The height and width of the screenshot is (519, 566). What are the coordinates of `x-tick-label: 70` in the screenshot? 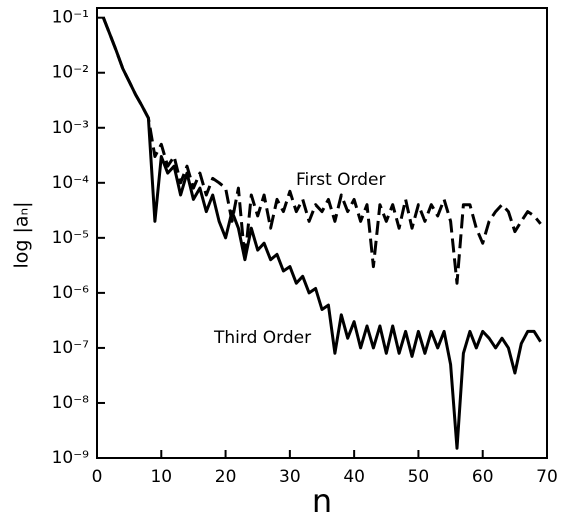 It's located at (547, 477).